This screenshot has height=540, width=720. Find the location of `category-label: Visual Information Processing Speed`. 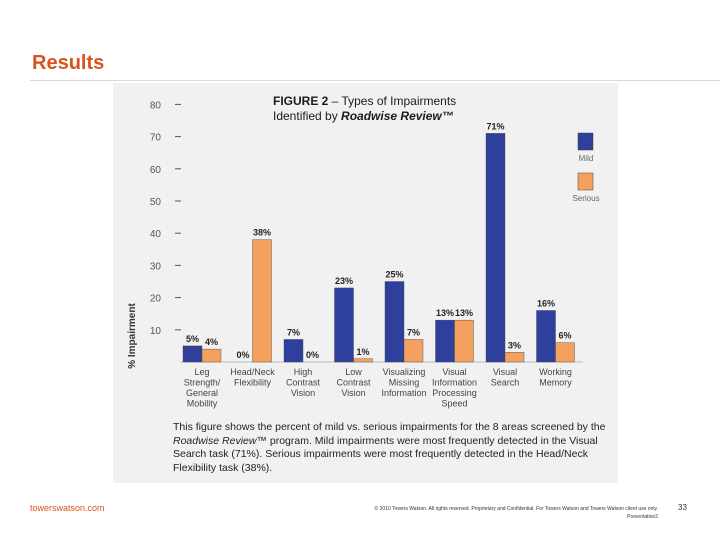

category-label: Visual Information Processing Speed is located at coordinates (454, 388).